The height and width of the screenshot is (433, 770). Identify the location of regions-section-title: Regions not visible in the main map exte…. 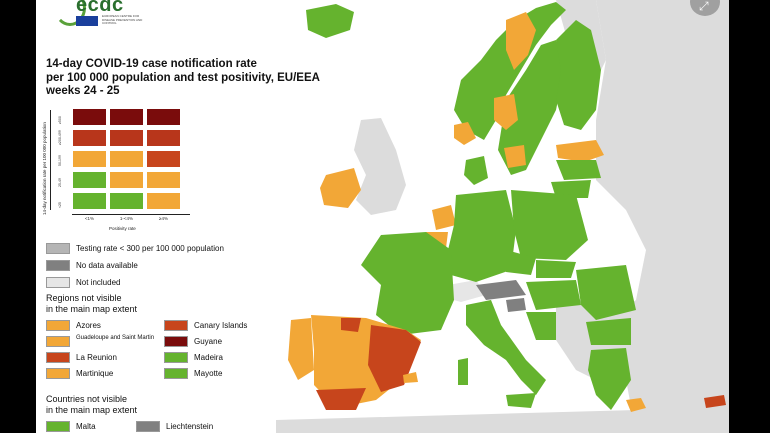
(91, 304).